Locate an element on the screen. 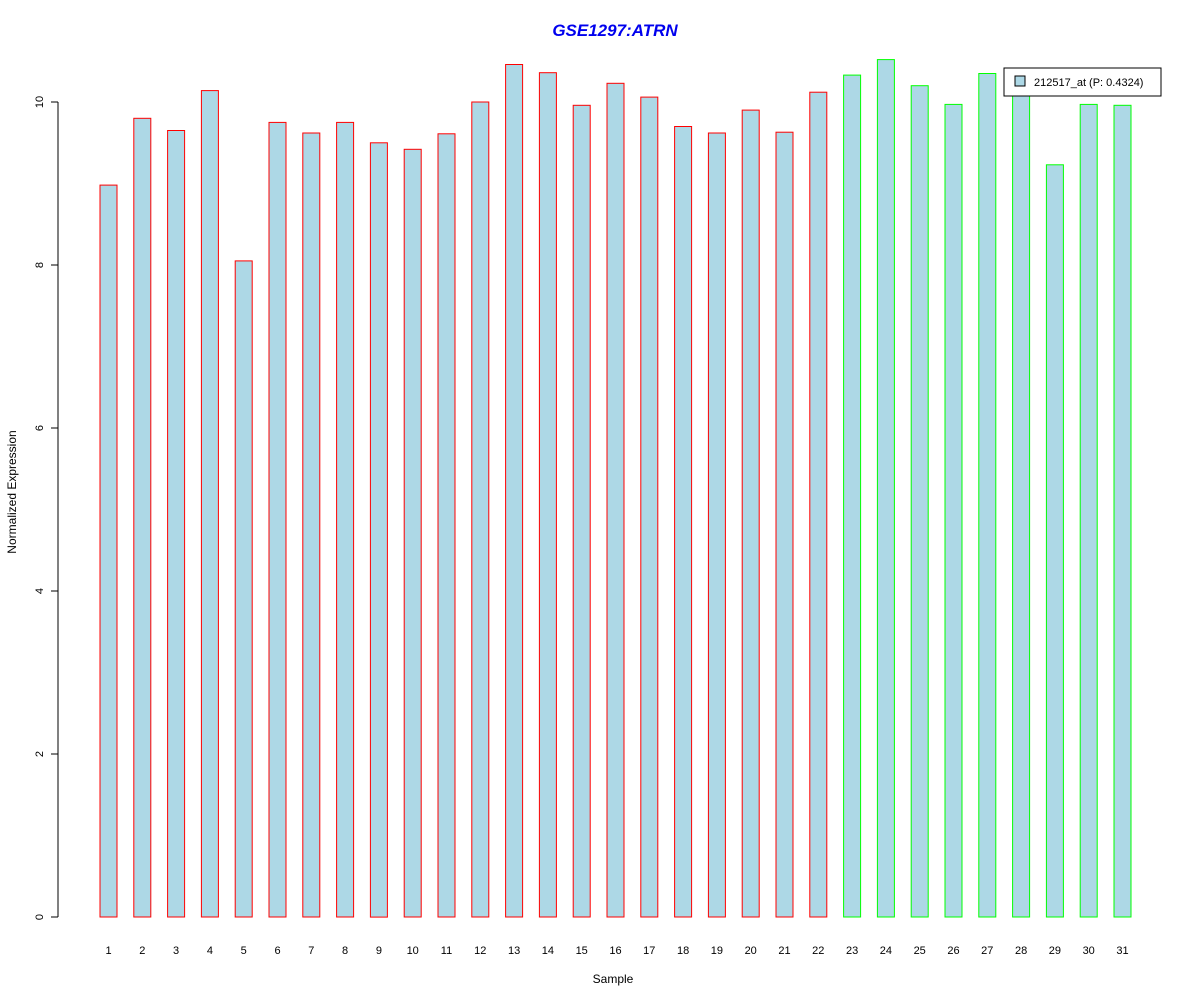 The height and width of the screenshot is (1000, 1200). x-tick-label: 4 is located at coordinates (210, 951).